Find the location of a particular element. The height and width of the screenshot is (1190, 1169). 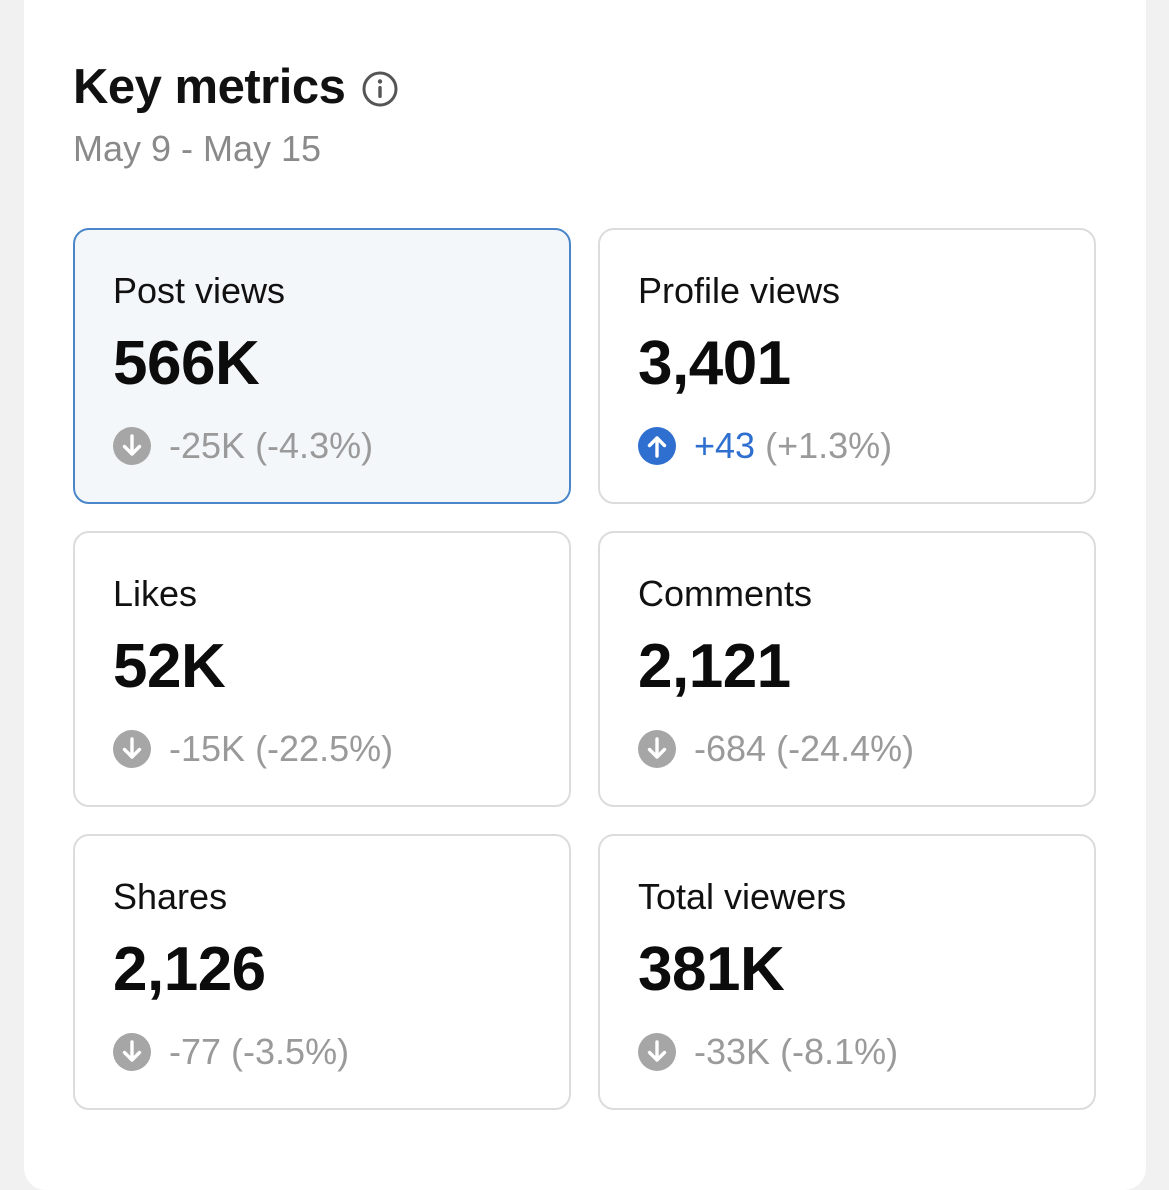

metric-card-comments: Comments 2,121 -684 (-24.4%) is located at coordinates (847, 669).